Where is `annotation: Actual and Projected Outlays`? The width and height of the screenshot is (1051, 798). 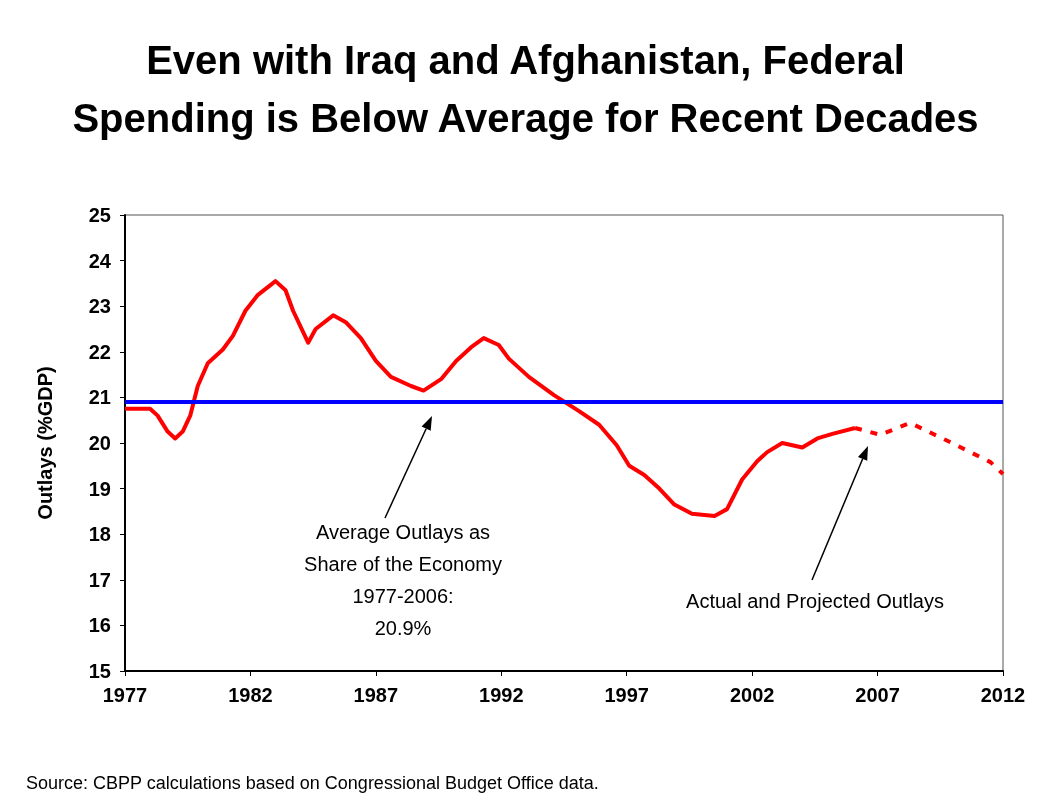
annotation: Actual and Projected Outlays is located at coordinates (815, 601).